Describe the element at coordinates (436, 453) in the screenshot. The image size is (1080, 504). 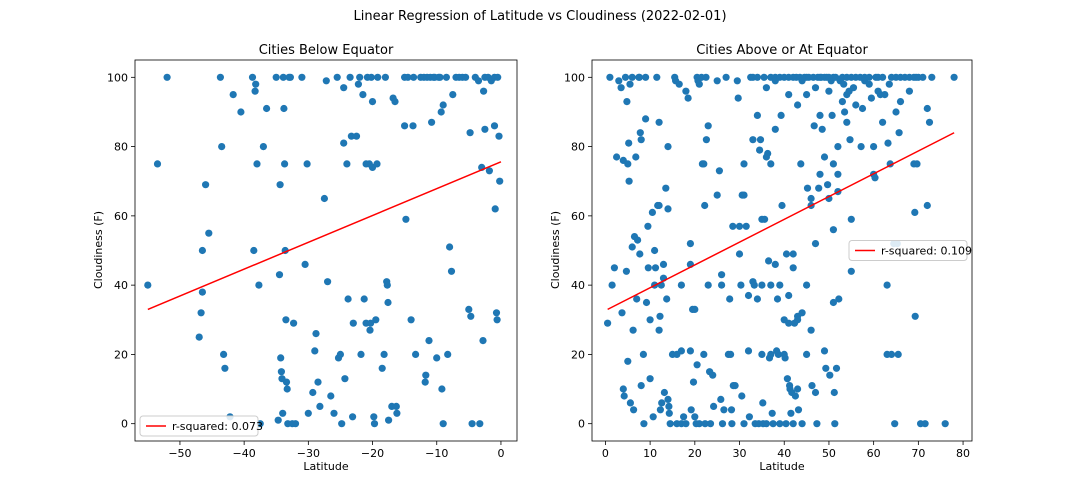
I see `x-tick-label: −10` at that location.